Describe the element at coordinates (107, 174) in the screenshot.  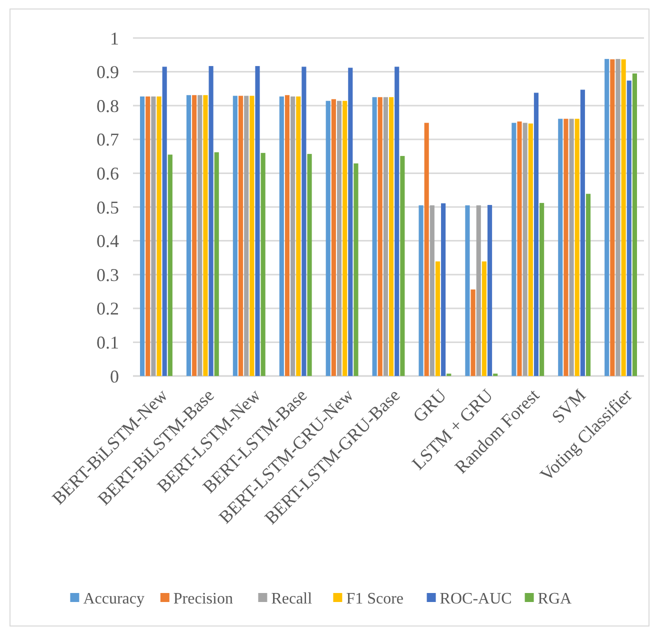
I see `y-tick-label: 0.6` at that location.